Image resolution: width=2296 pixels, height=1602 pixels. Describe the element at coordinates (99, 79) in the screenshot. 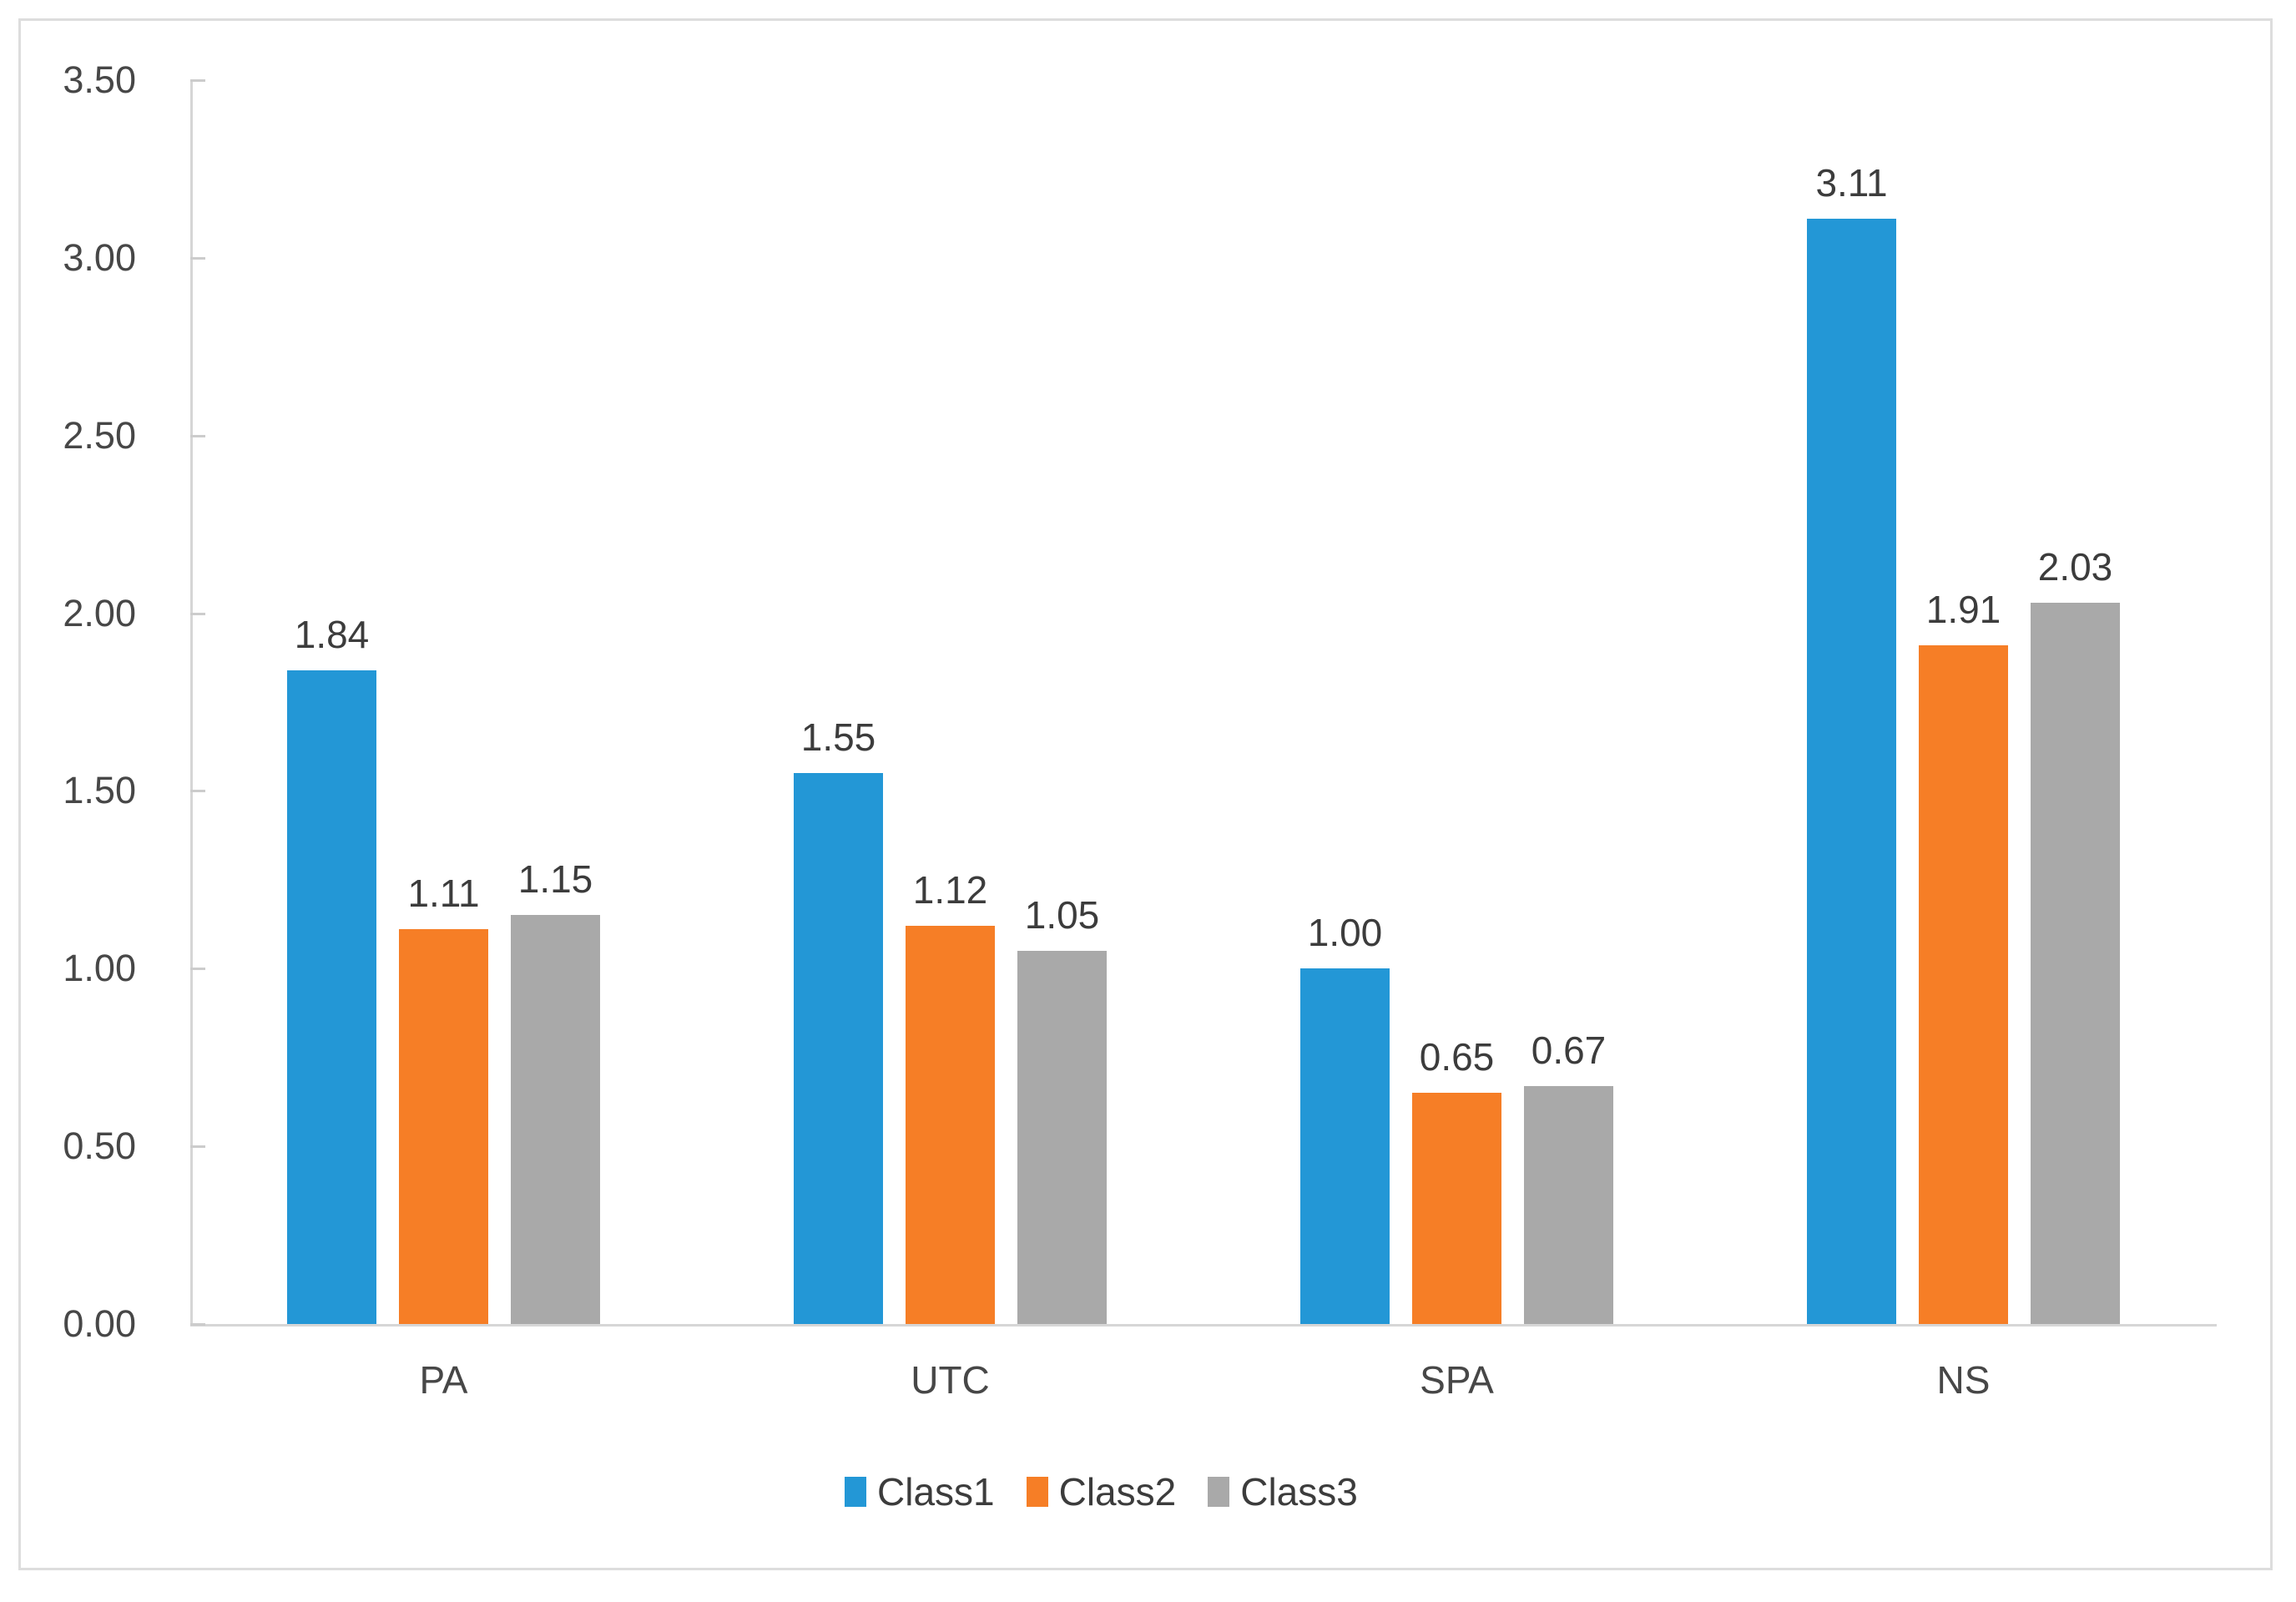

I see `y-axis-tick-label: 3.50` at that location.